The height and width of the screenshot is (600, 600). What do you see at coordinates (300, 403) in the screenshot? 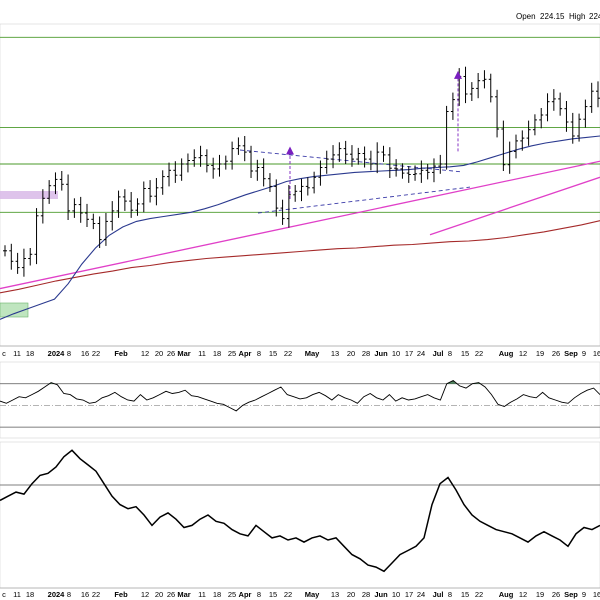
I see `rsi-line` at bounding box center [300, 403].